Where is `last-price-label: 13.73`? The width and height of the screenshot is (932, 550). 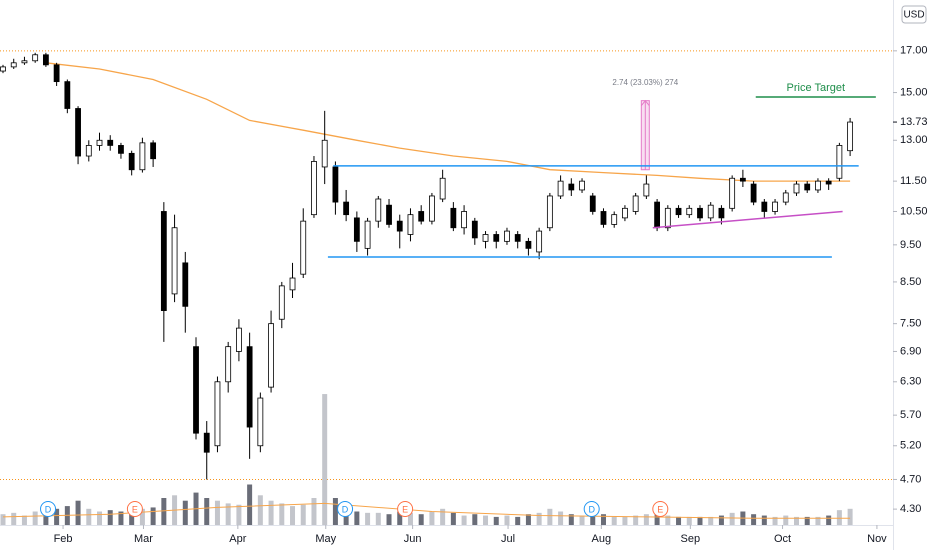
last-price-label: 13.73 is located at coordinates (914, 122).